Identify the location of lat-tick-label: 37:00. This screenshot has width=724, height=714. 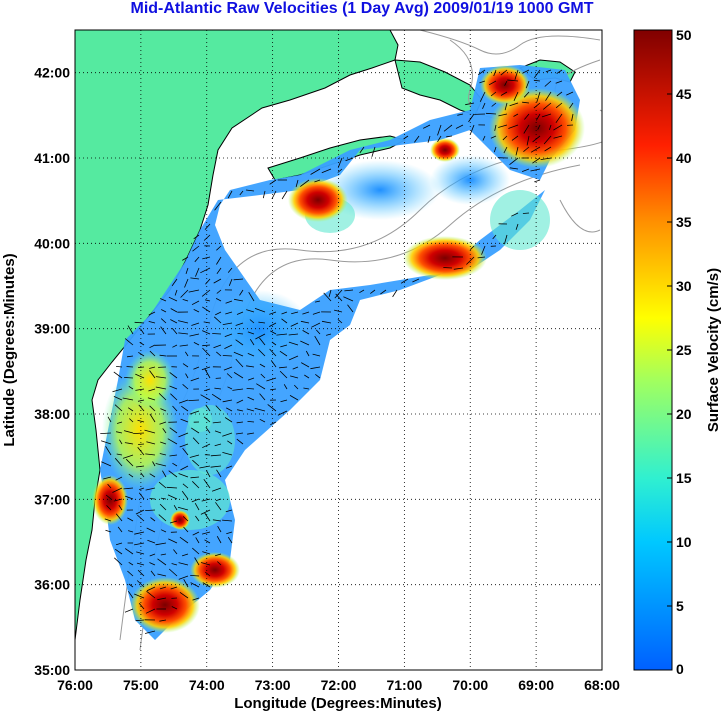
(52, 499).